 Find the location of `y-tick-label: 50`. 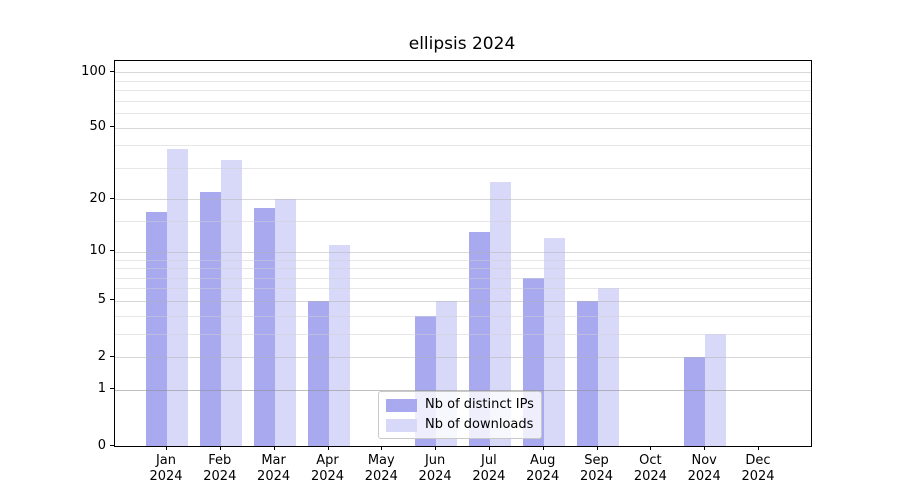

y-tick-label: 50 is located at coordinates (97, 127).